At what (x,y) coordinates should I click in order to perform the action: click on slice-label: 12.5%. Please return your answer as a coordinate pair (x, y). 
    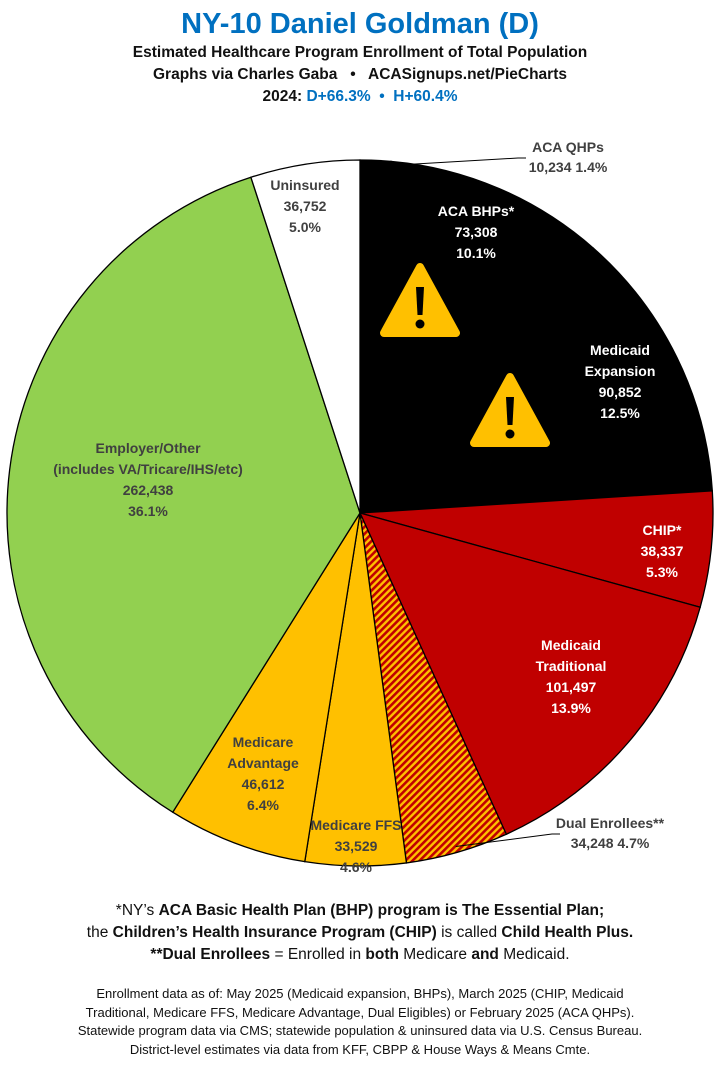
    Looking at the image, I should click on (620, 413).